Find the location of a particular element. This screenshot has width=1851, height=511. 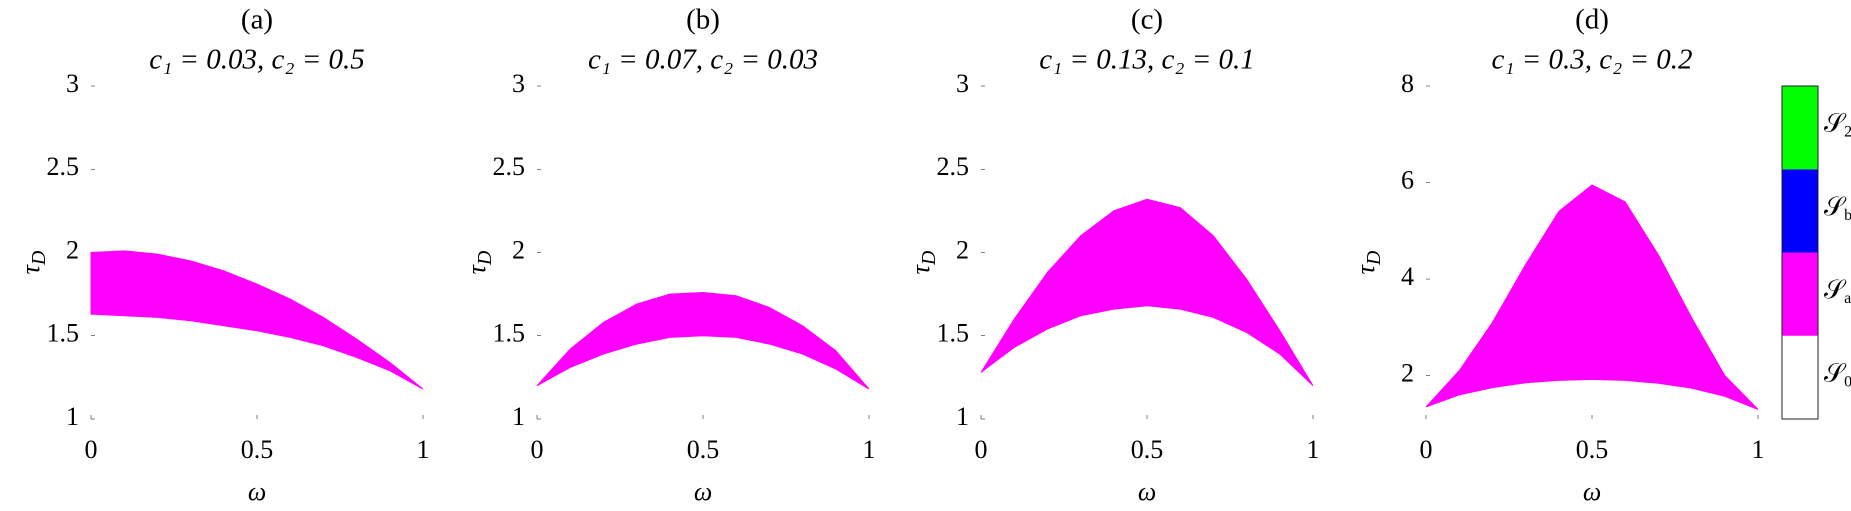

colorbar-label-subscript: 0 is located at coordinates (1847, 381).